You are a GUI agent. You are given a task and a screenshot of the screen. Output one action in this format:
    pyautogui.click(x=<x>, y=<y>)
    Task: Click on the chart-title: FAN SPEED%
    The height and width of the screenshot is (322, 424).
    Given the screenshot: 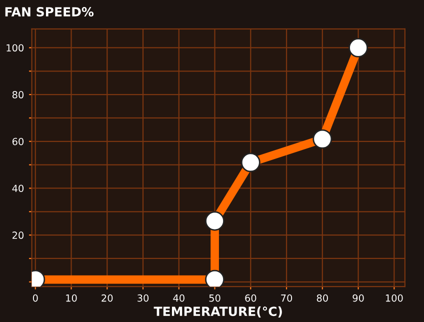 What is the action you would take?
    pyautogui.click(x=49, y=12)
    